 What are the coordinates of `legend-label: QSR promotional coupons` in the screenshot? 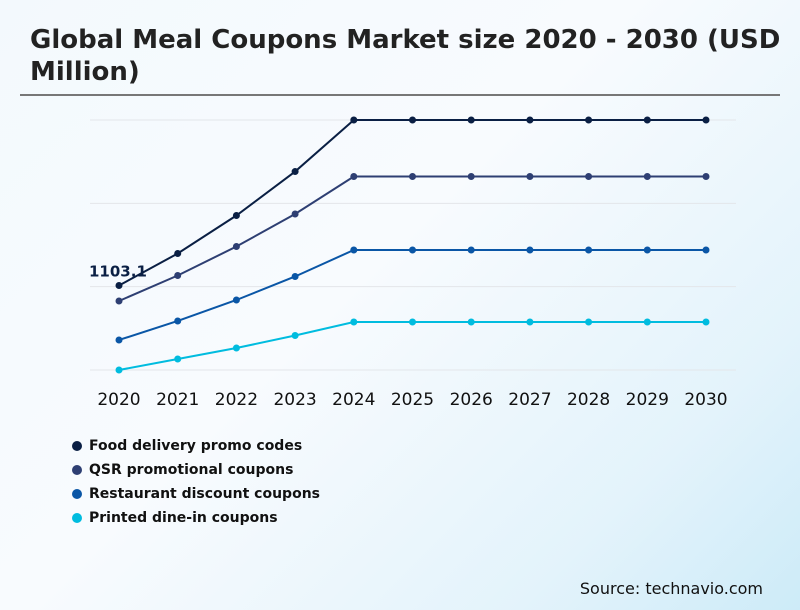 It's located at (191, 470).